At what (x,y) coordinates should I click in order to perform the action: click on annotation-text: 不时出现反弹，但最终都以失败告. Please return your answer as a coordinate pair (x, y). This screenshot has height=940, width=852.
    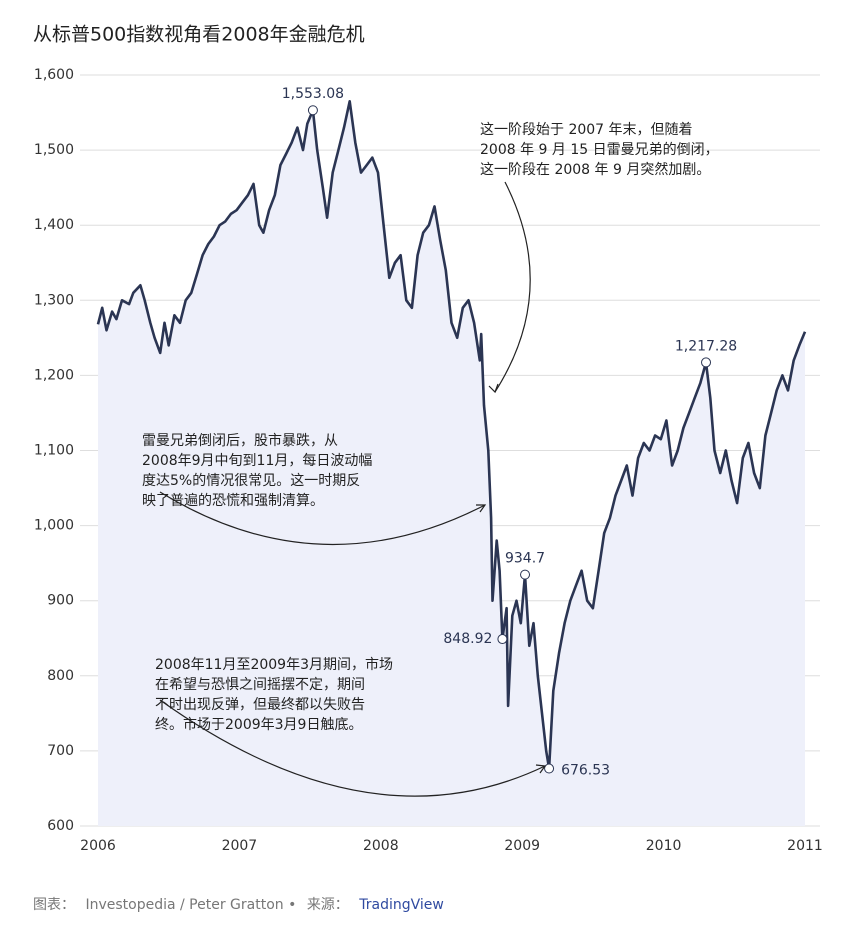
    Looking at the image, I should click on (260, 705).